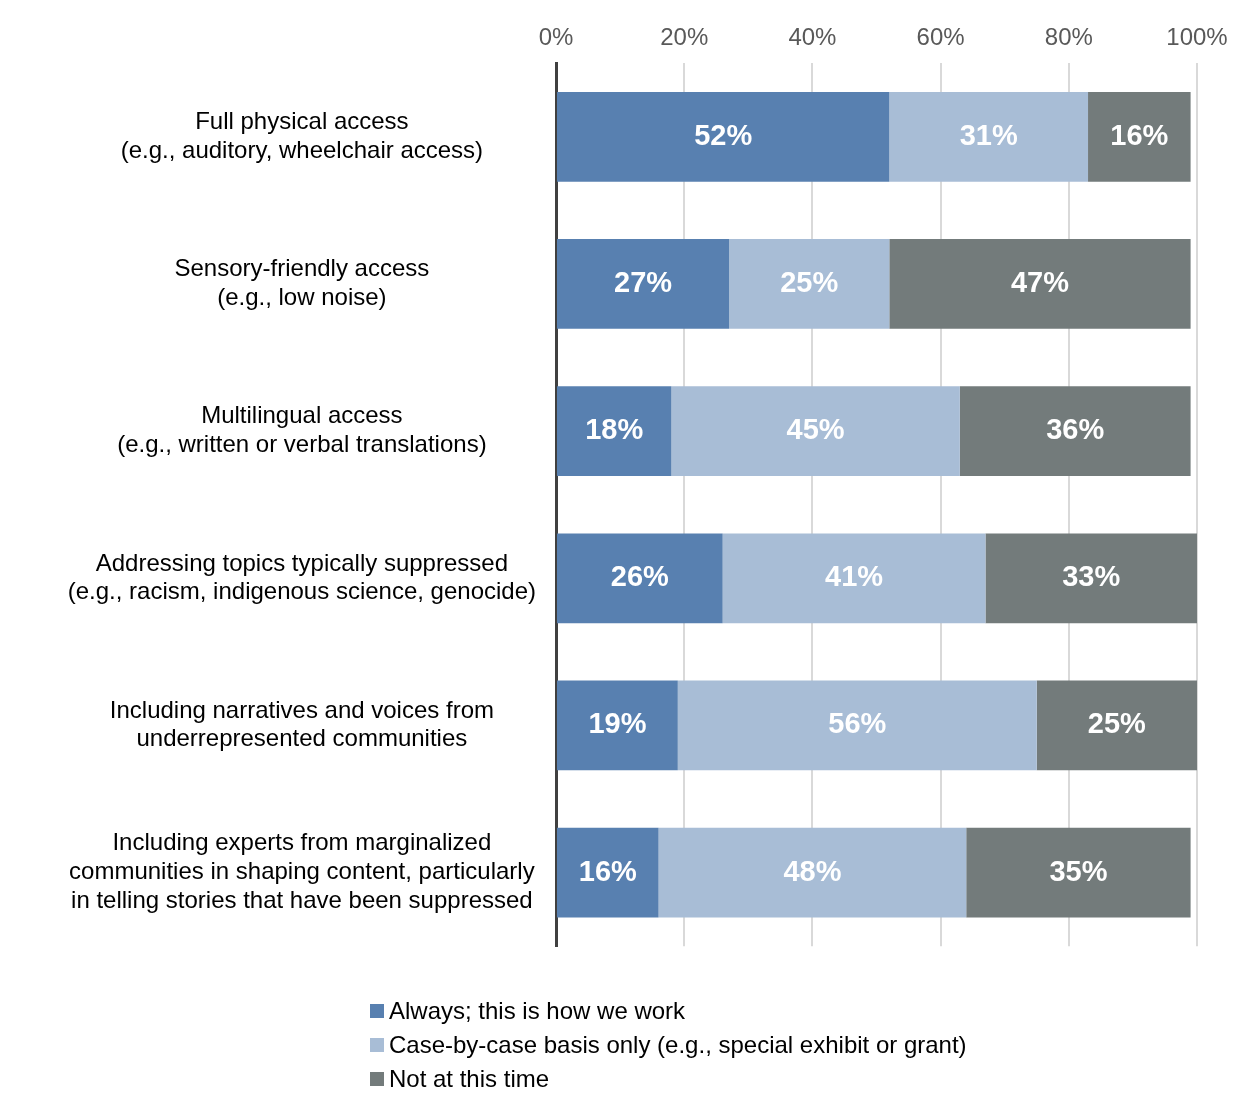  Describe the element at coordinates (302, 135) in the screenshot. I see `y-tick-label: Full physical access (e.g., auditory, wheelchair access)` at that location.